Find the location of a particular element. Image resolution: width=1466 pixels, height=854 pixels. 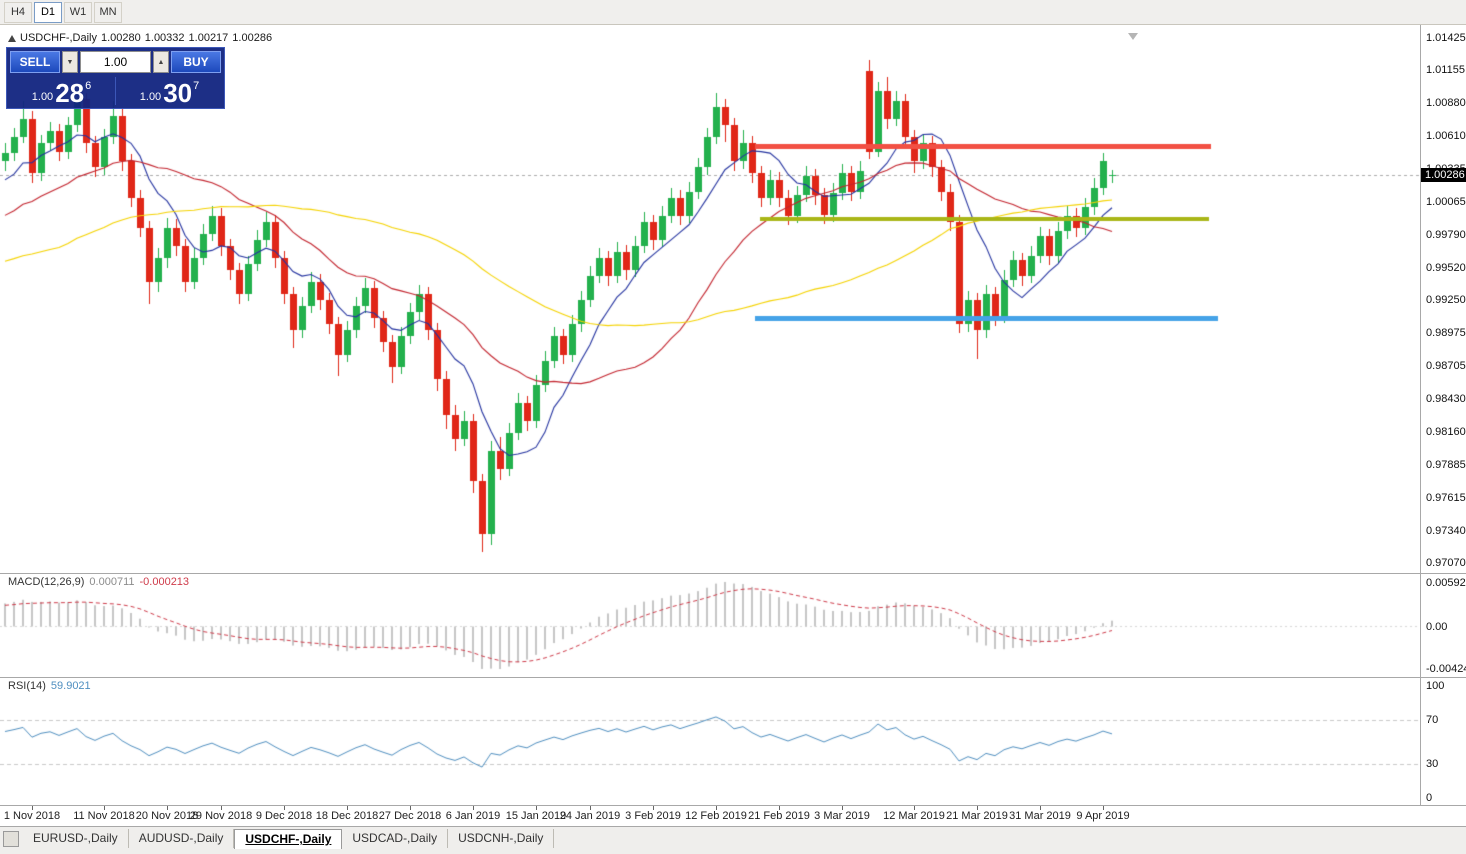

buy-price-big: 30 is located at coordinates (178, 93).